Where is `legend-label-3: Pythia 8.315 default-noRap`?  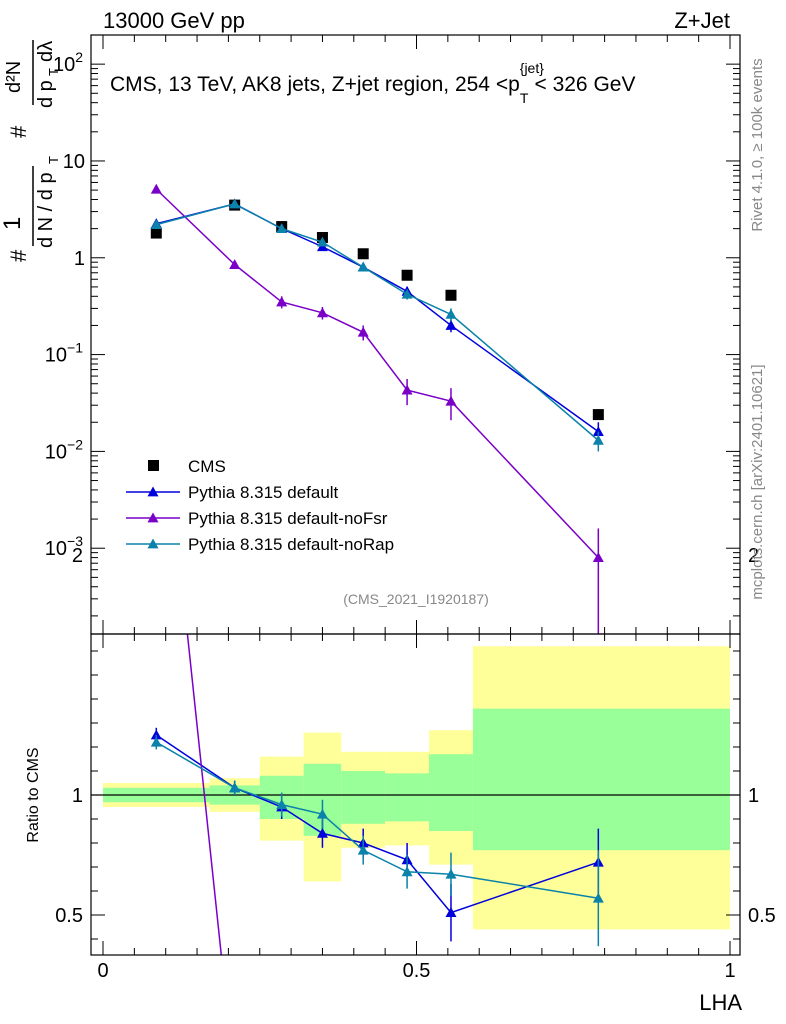
legend-label-3: Pythia 8.315 default-noRap is located at coordinates (291, 544).